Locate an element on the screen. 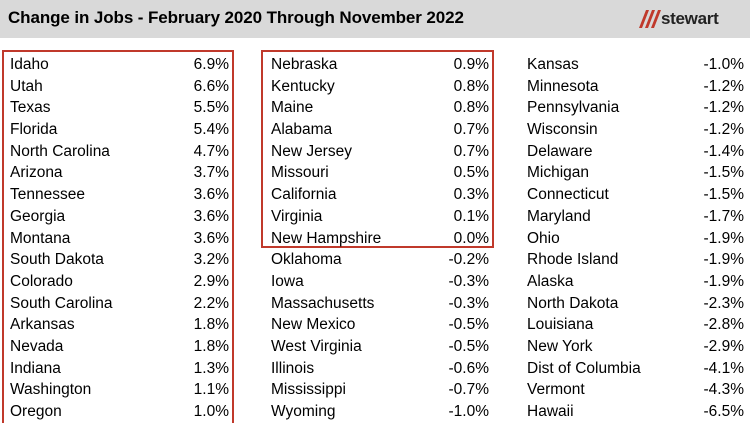 The image size is (750, 423). job-change-value: -0.2% is located at coordinates (469, 260).